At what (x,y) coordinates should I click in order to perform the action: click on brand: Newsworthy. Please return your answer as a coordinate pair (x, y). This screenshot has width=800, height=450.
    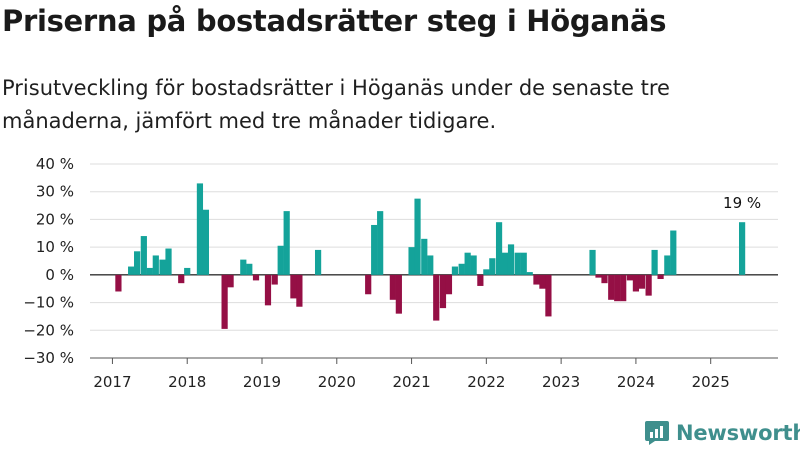
    Looking at the image, I should click on (722, 433).